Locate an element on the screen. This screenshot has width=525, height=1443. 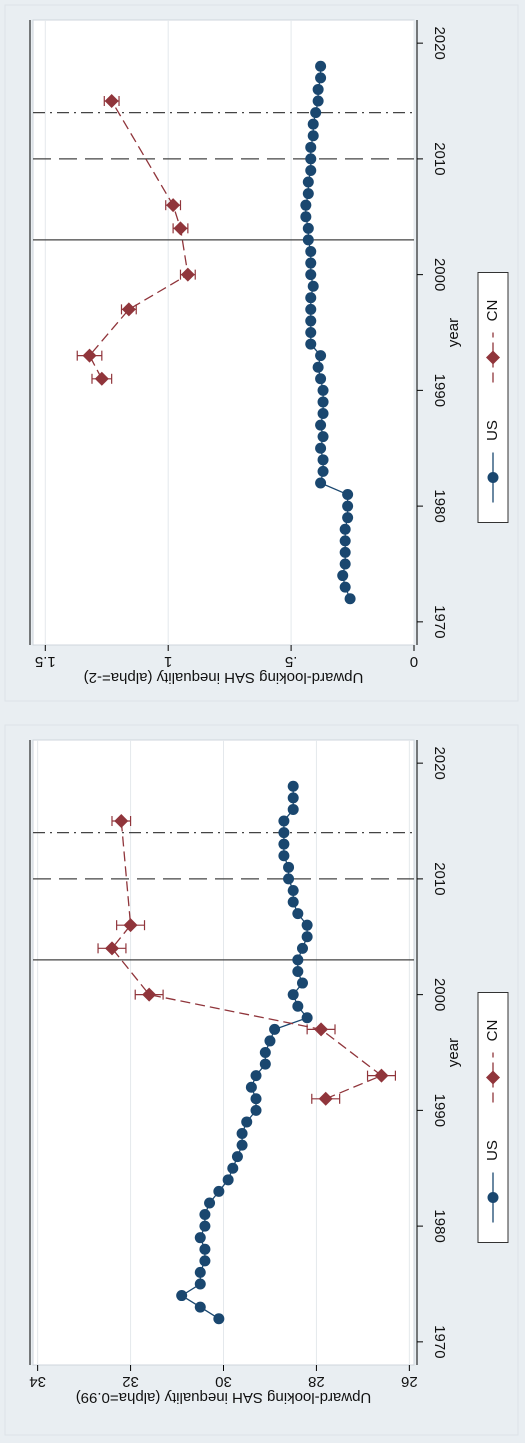
value-tick-label: 28 is located at coordinates (316, 1381).